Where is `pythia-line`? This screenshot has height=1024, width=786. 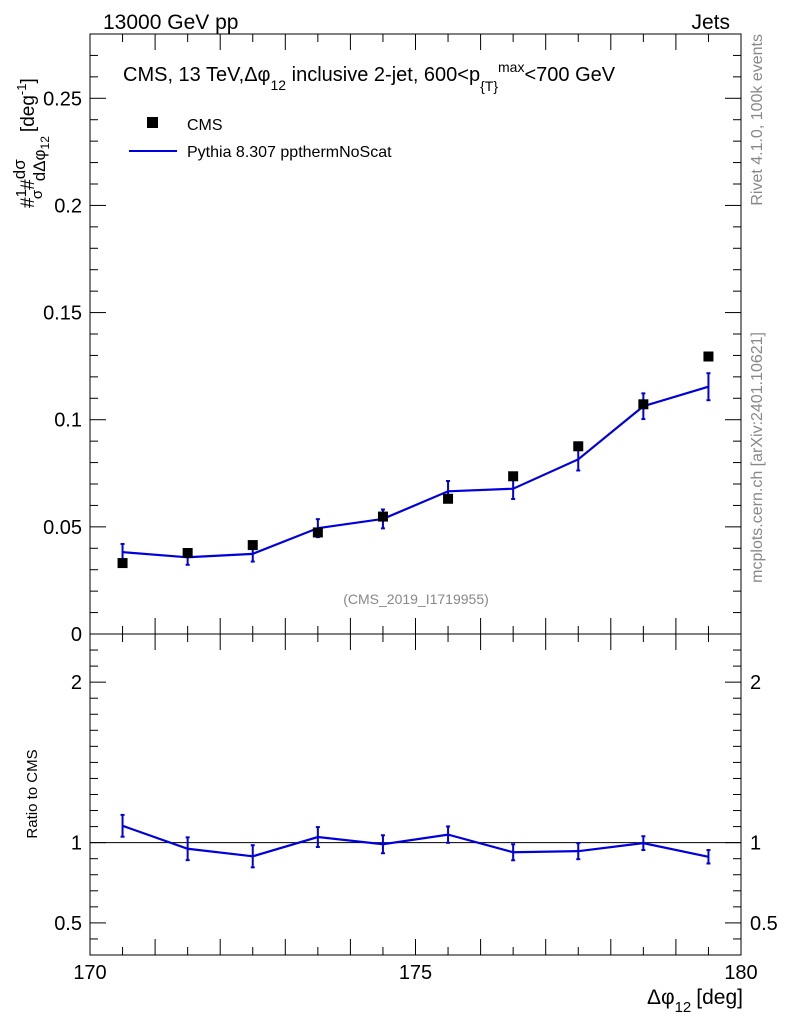 pythia-line is located at coordinates (415, 472).